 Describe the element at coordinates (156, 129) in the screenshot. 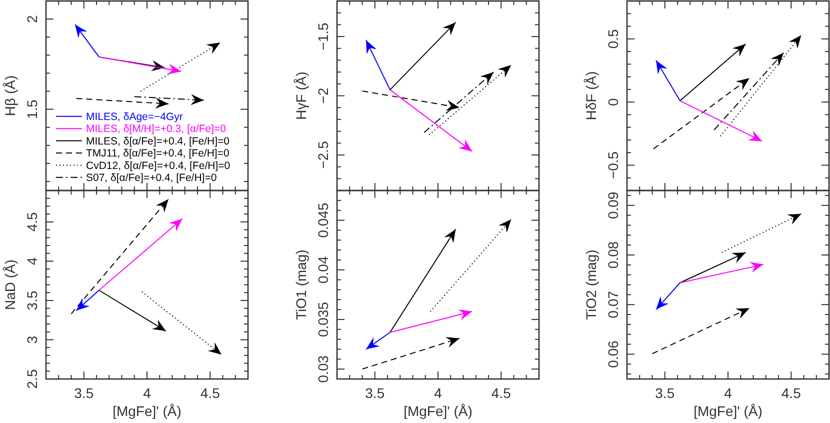

I see `legend-label: MILES, δ[M/H]=+0.3, [α/Fe]=0` at that location.